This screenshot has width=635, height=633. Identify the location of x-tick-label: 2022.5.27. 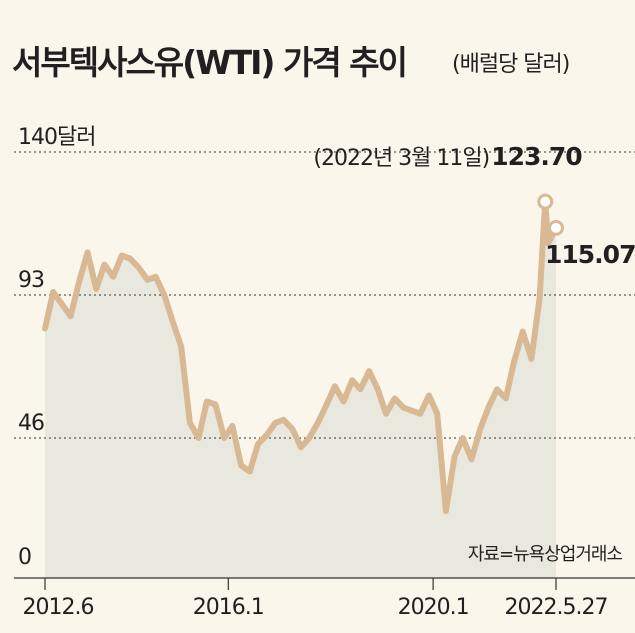
(556, 607).